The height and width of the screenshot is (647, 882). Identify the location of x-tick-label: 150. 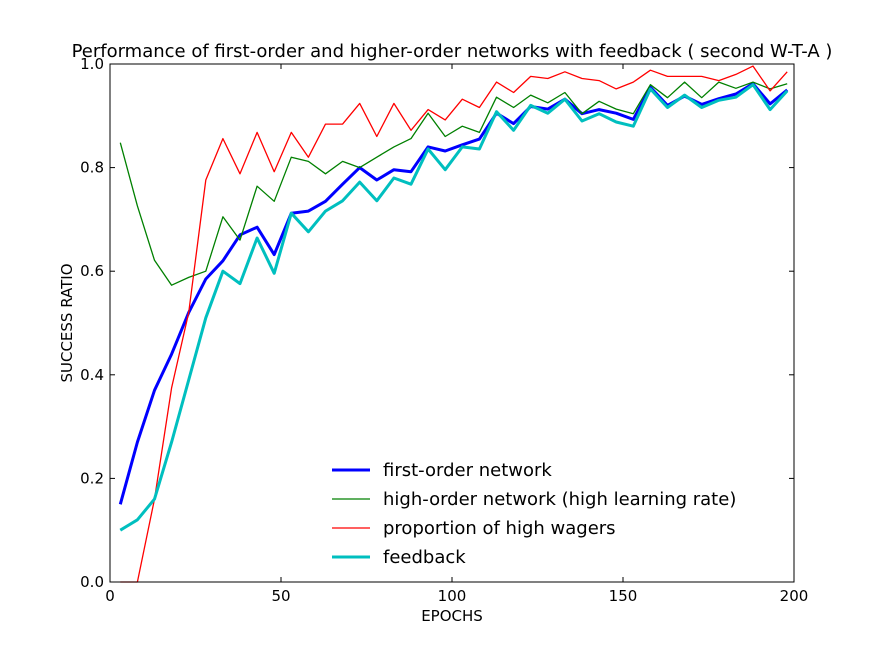
(623, 596).